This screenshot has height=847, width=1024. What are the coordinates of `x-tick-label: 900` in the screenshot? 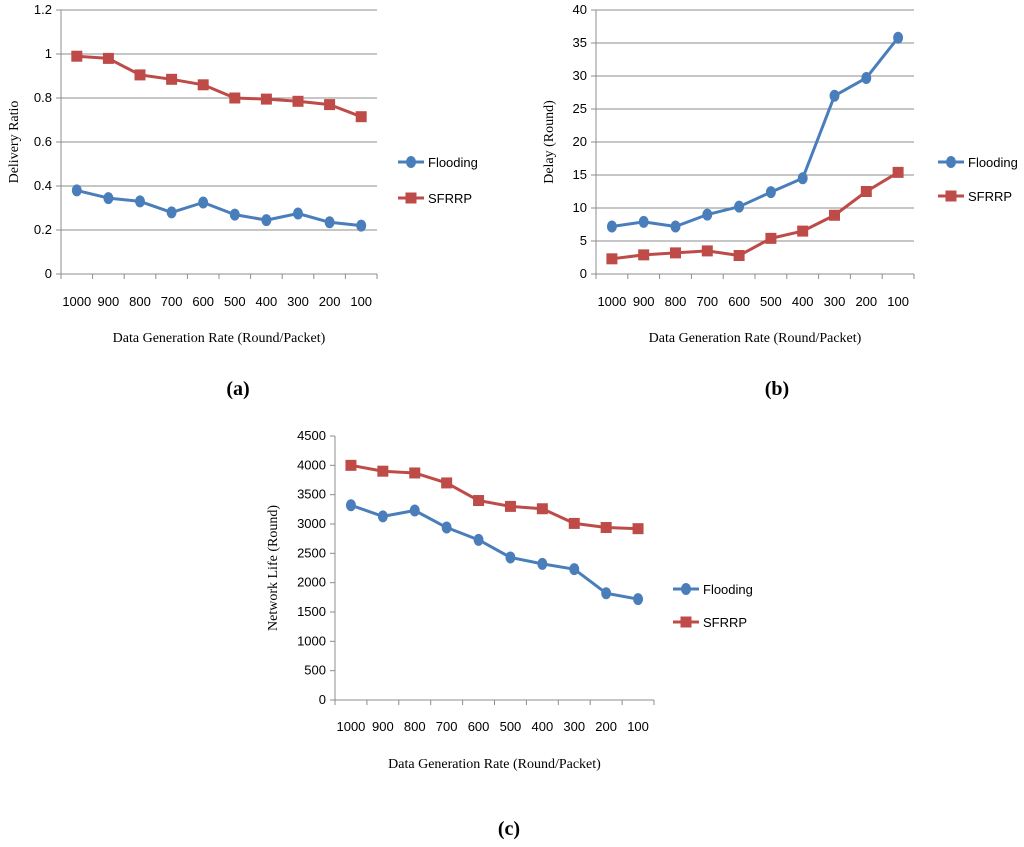 It's located at (109, 301).